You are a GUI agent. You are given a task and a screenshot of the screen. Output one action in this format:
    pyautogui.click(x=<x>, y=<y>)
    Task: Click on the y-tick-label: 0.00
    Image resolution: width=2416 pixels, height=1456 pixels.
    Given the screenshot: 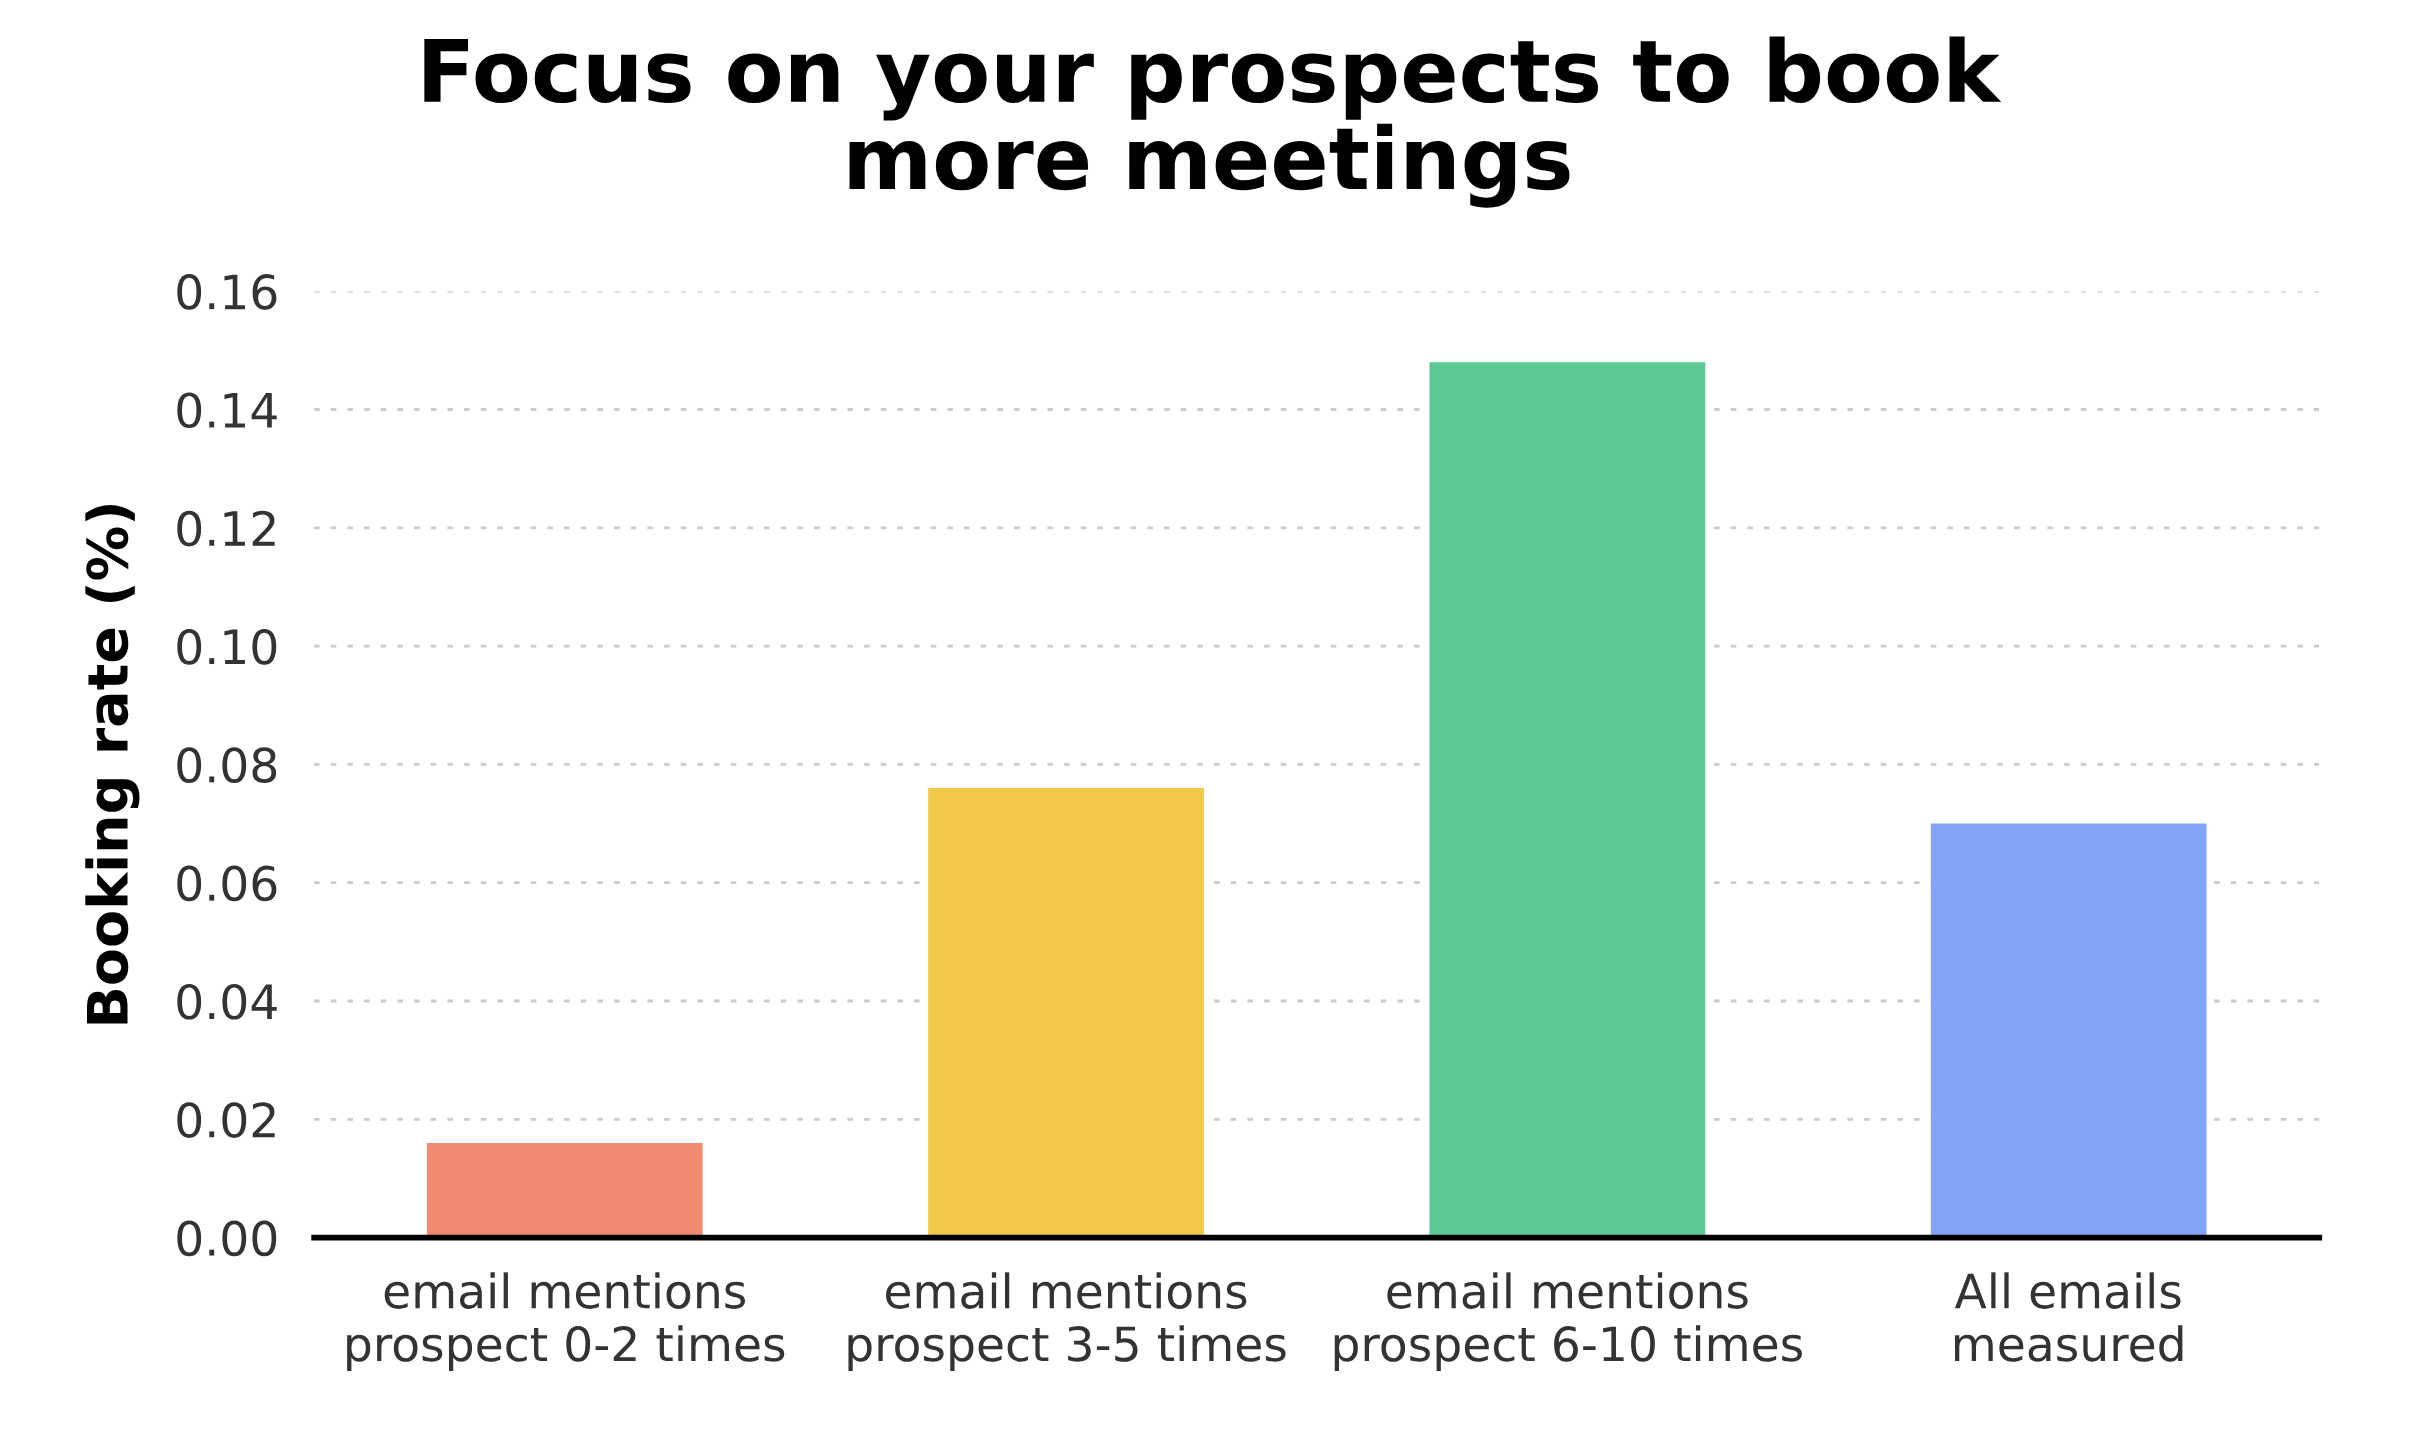 What is the action you would take?
    pyautogui.click(x=227, y=1238)
    